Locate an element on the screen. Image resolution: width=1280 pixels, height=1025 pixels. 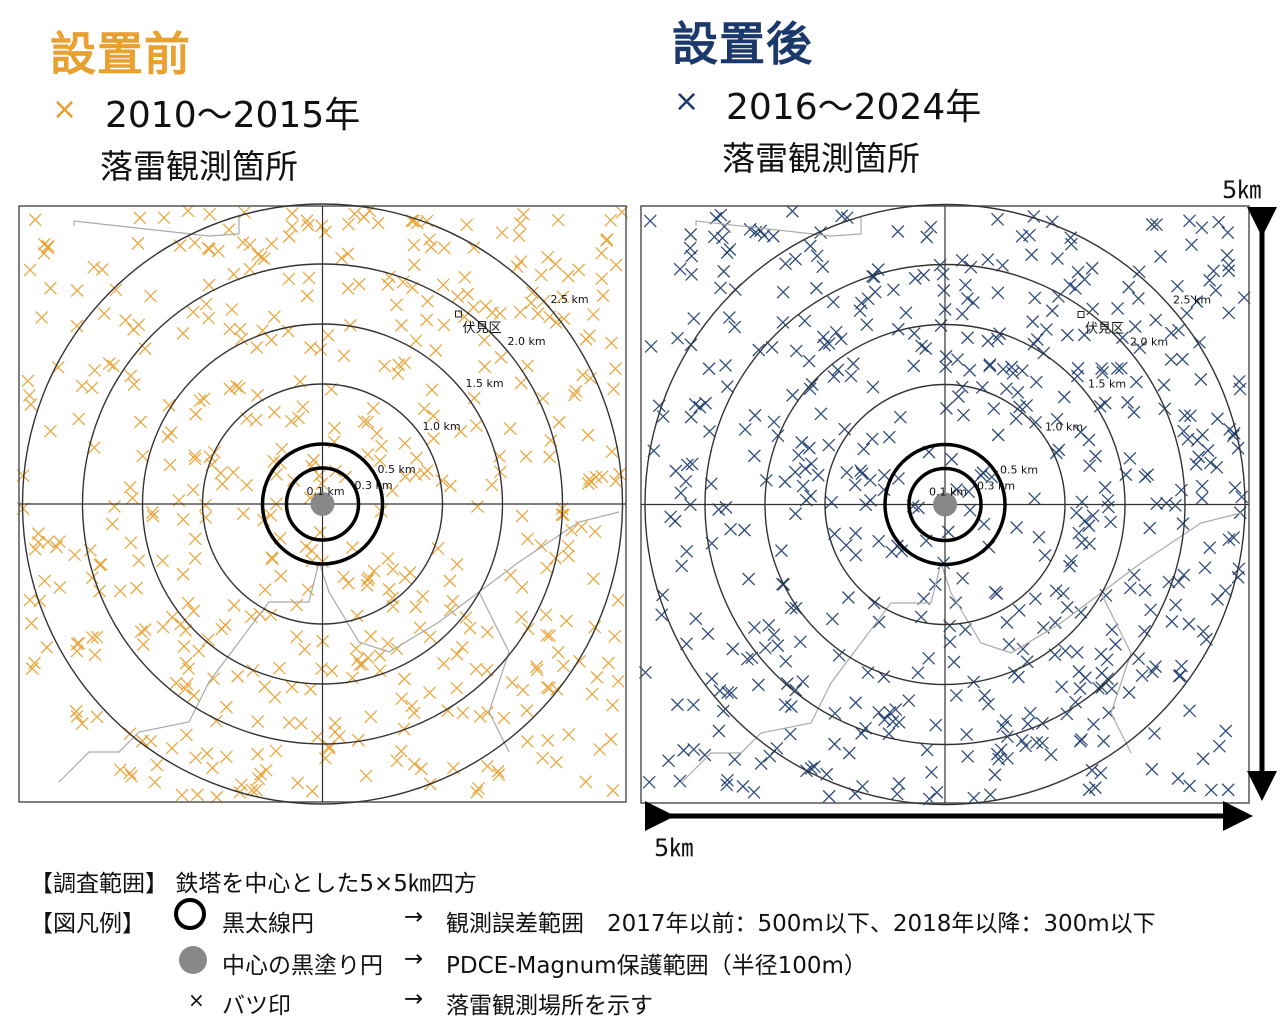
ring-label: 1.5 km is located at coordinates (485, 383).